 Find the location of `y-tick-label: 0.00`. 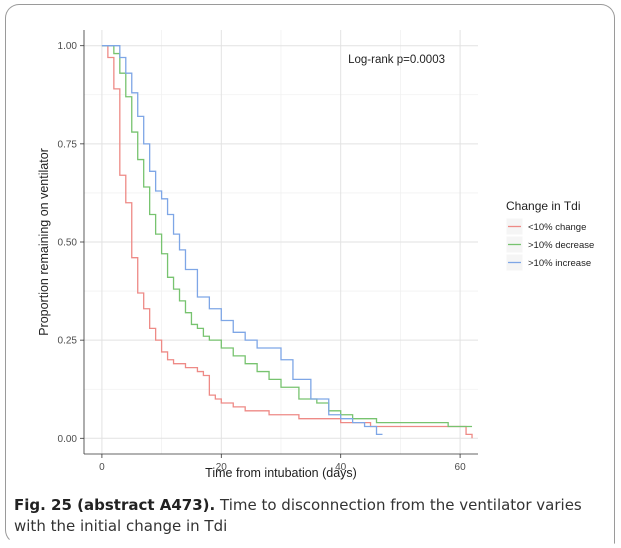

y-tick-label: 0.00 is located at coordinates (68, 439).